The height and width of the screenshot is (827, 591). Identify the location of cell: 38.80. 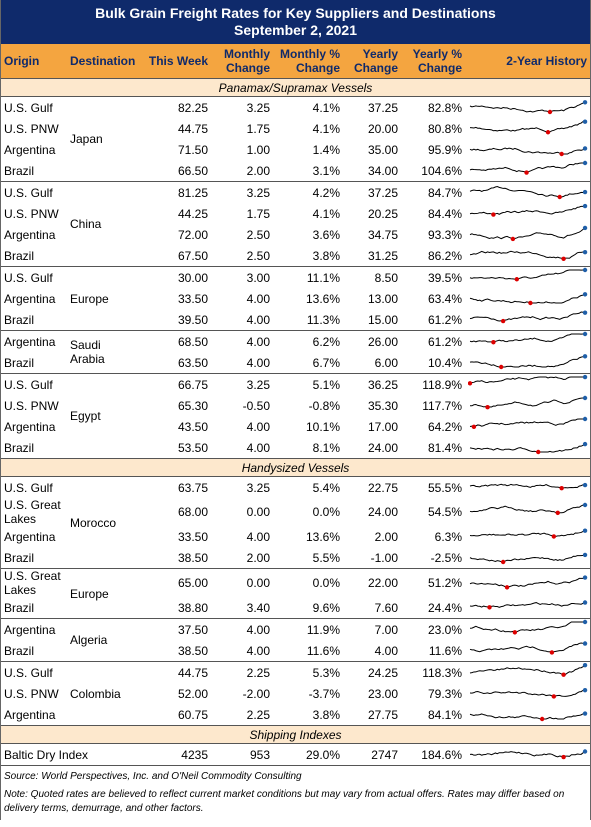
(192, 607).